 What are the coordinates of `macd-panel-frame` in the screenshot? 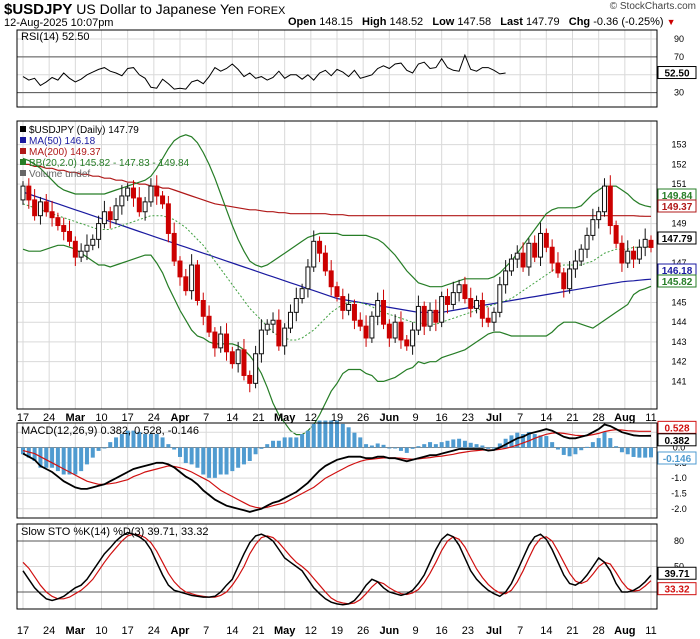 It's located at (337, 470).